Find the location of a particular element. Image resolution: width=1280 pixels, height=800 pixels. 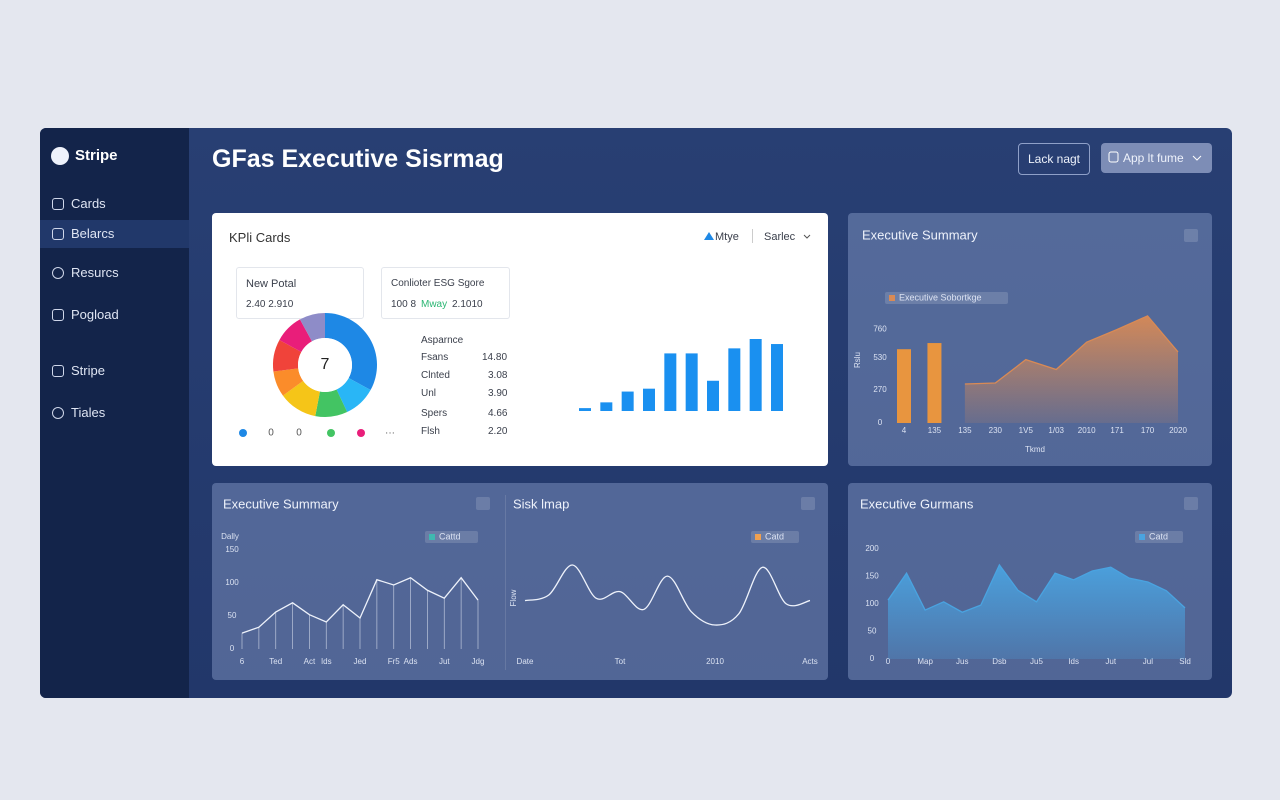

table-cell: 2.20 is located at coordinates (498, 431).